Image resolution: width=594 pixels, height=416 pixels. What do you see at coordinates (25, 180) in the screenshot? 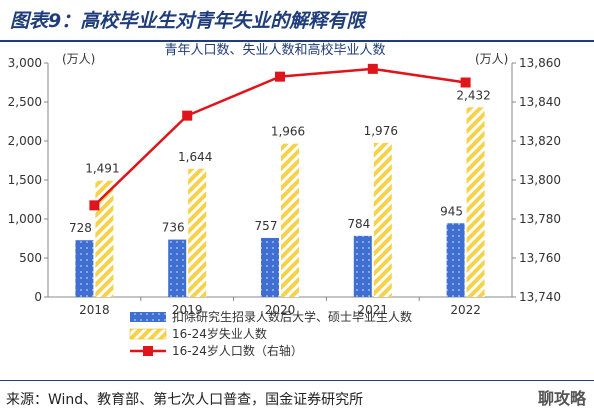
I see `left-tick-label: 1,500` at bounding box center [25, 180].